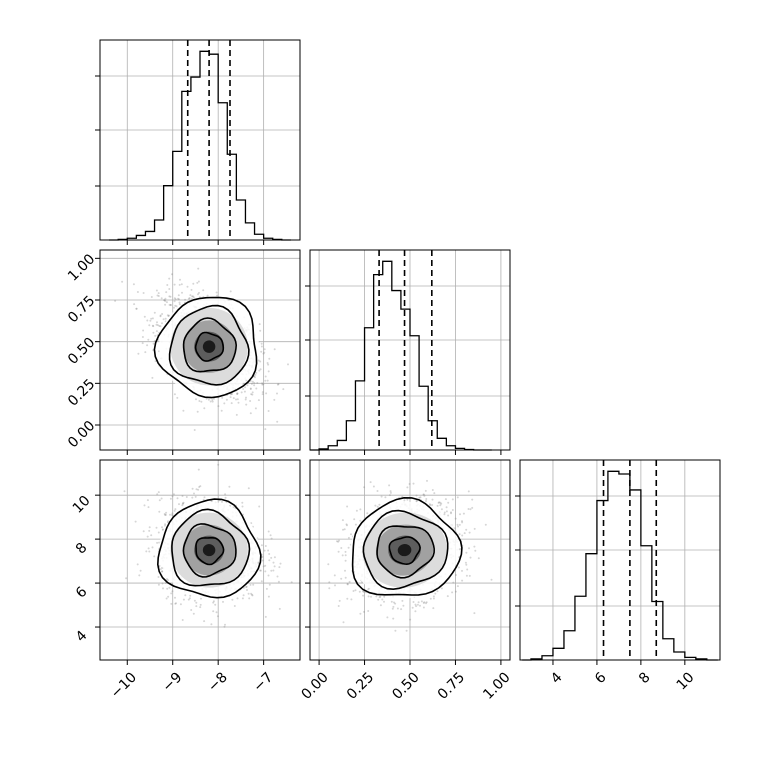 This screenshot has width=760, height=760. I want to click on x-tick-label-x0_ticks: −8, so click(218, 682).